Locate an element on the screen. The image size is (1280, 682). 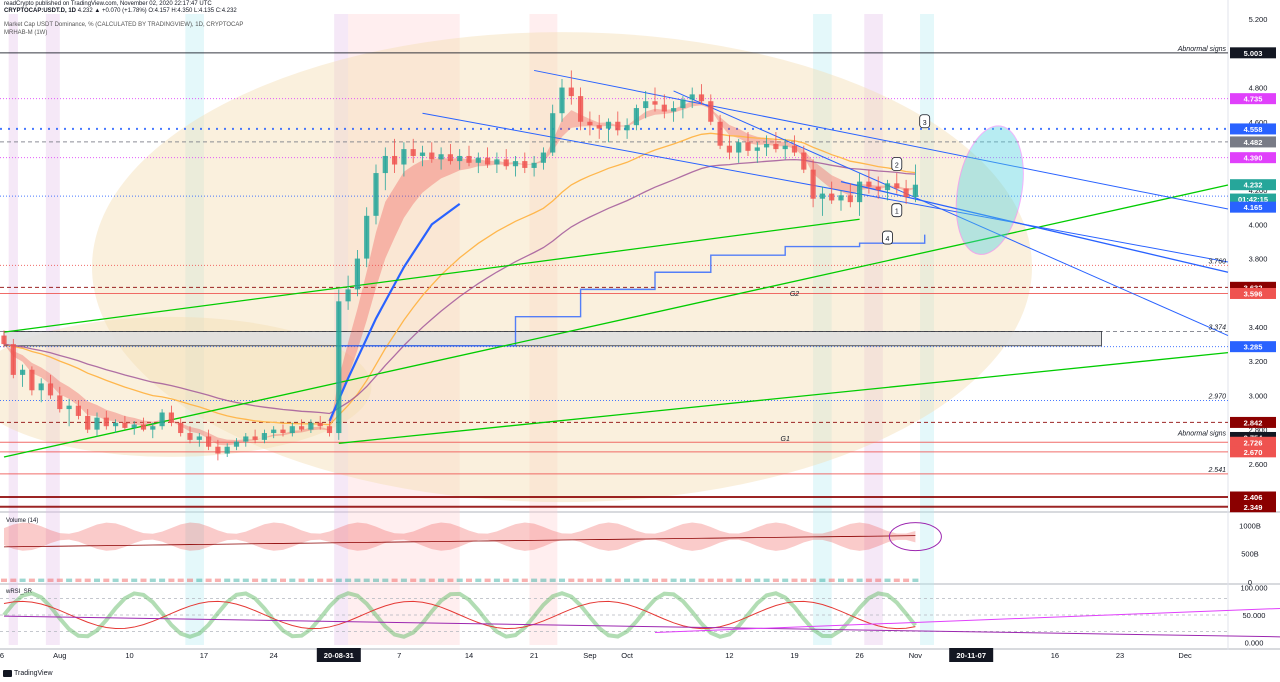
rsi-tick: 100.000 is located at coordinates (1253, 588).